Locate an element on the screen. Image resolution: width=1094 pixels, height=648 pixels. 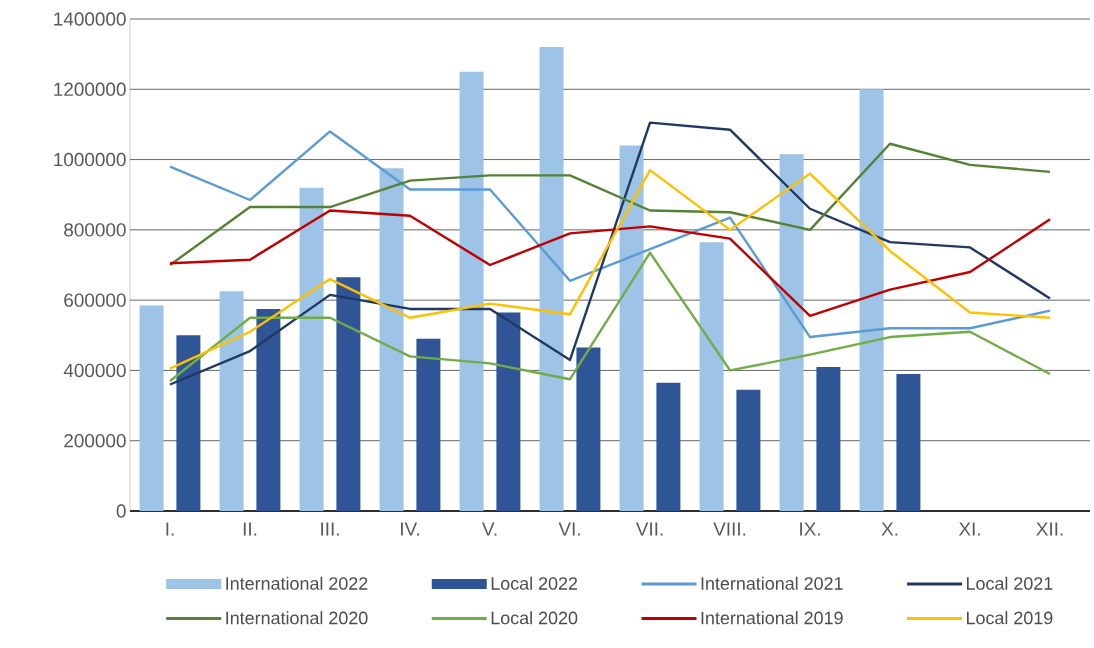
x-tick-label: II. is located at coordinates (250, 529).